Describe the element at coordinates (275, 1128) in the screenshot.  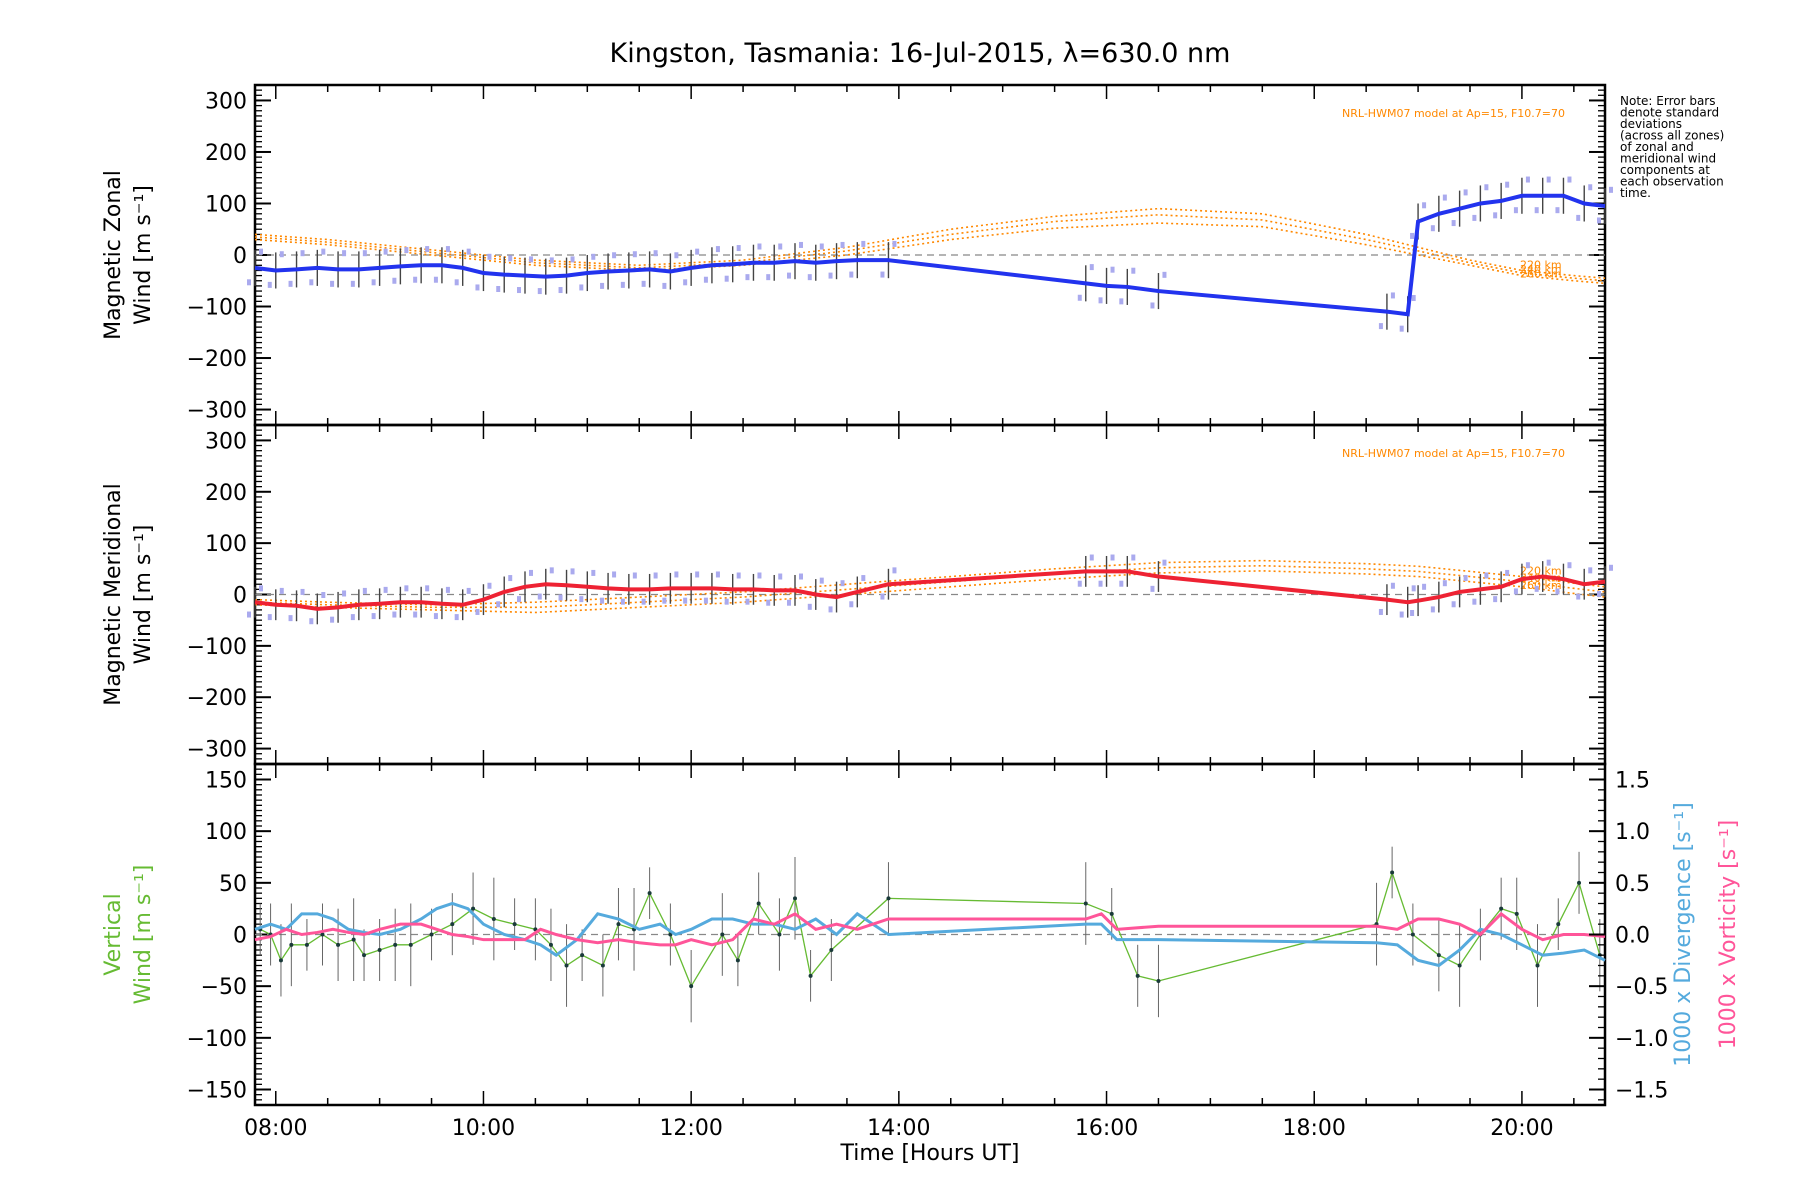
I see `x-tick-label: 08:00` at that location.